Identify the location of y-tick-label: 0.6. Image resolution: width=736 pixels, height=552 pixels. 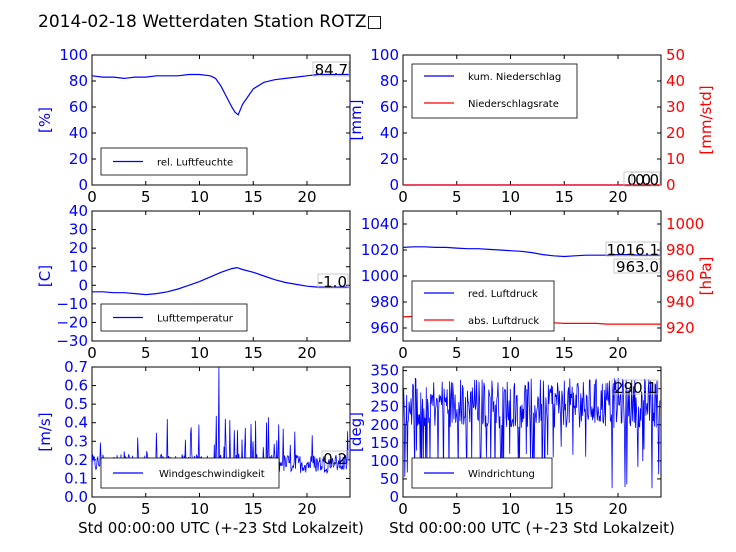
(76, 386).